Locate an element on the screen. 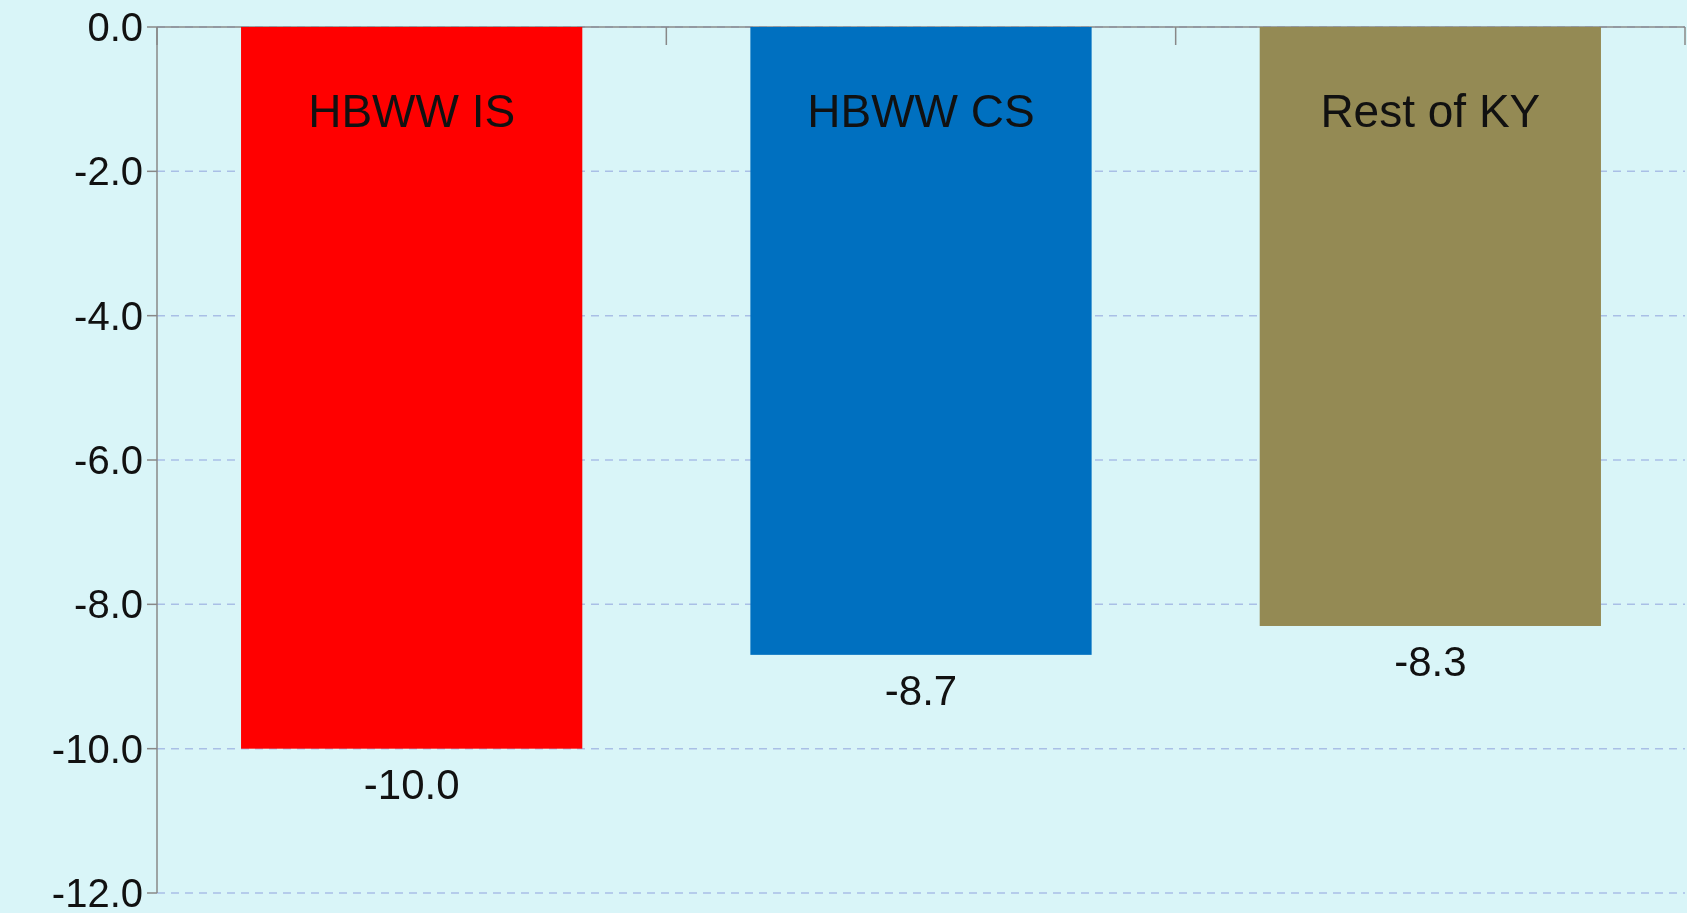 This screenshot has height=913, width=1687. y-tick-label: -6.0 is located at coordinates (108, 460).